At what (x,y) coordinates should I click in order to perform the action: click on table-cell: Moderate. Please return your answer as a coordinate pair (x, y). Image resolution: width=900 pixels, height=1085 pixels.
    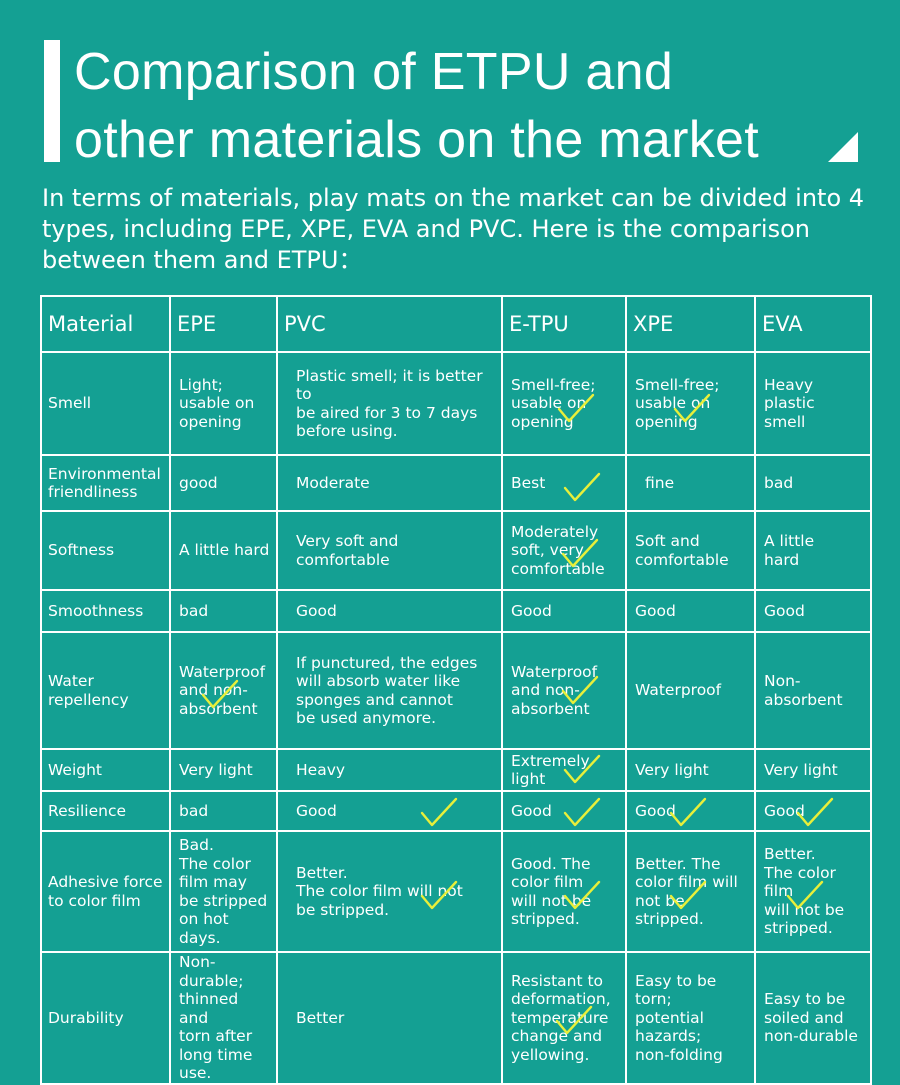
    Looking at the image, I should click on (389, 483).